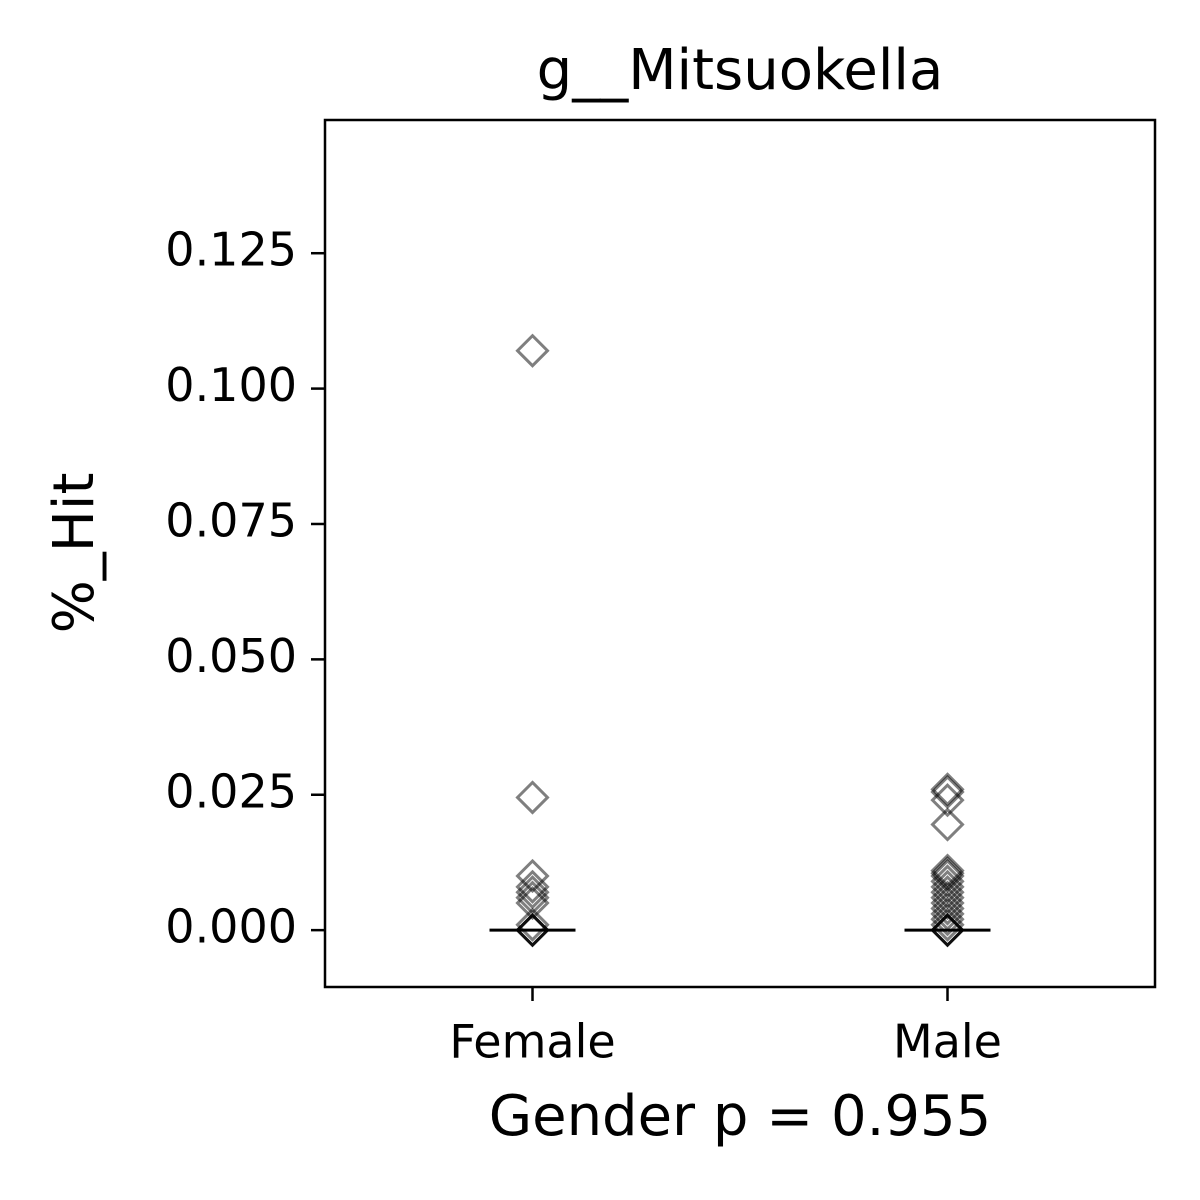 The image size is (1200, 1200). Describe the element at coordinates (74, 553) in the screenshot. I see `y-axis-label: %_Hit` at that location.